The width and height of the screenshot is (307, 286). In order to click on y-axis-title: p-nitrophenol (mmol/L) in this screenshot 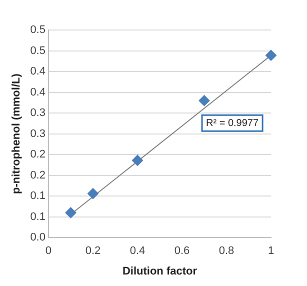, I will do `click(16, 133)`.